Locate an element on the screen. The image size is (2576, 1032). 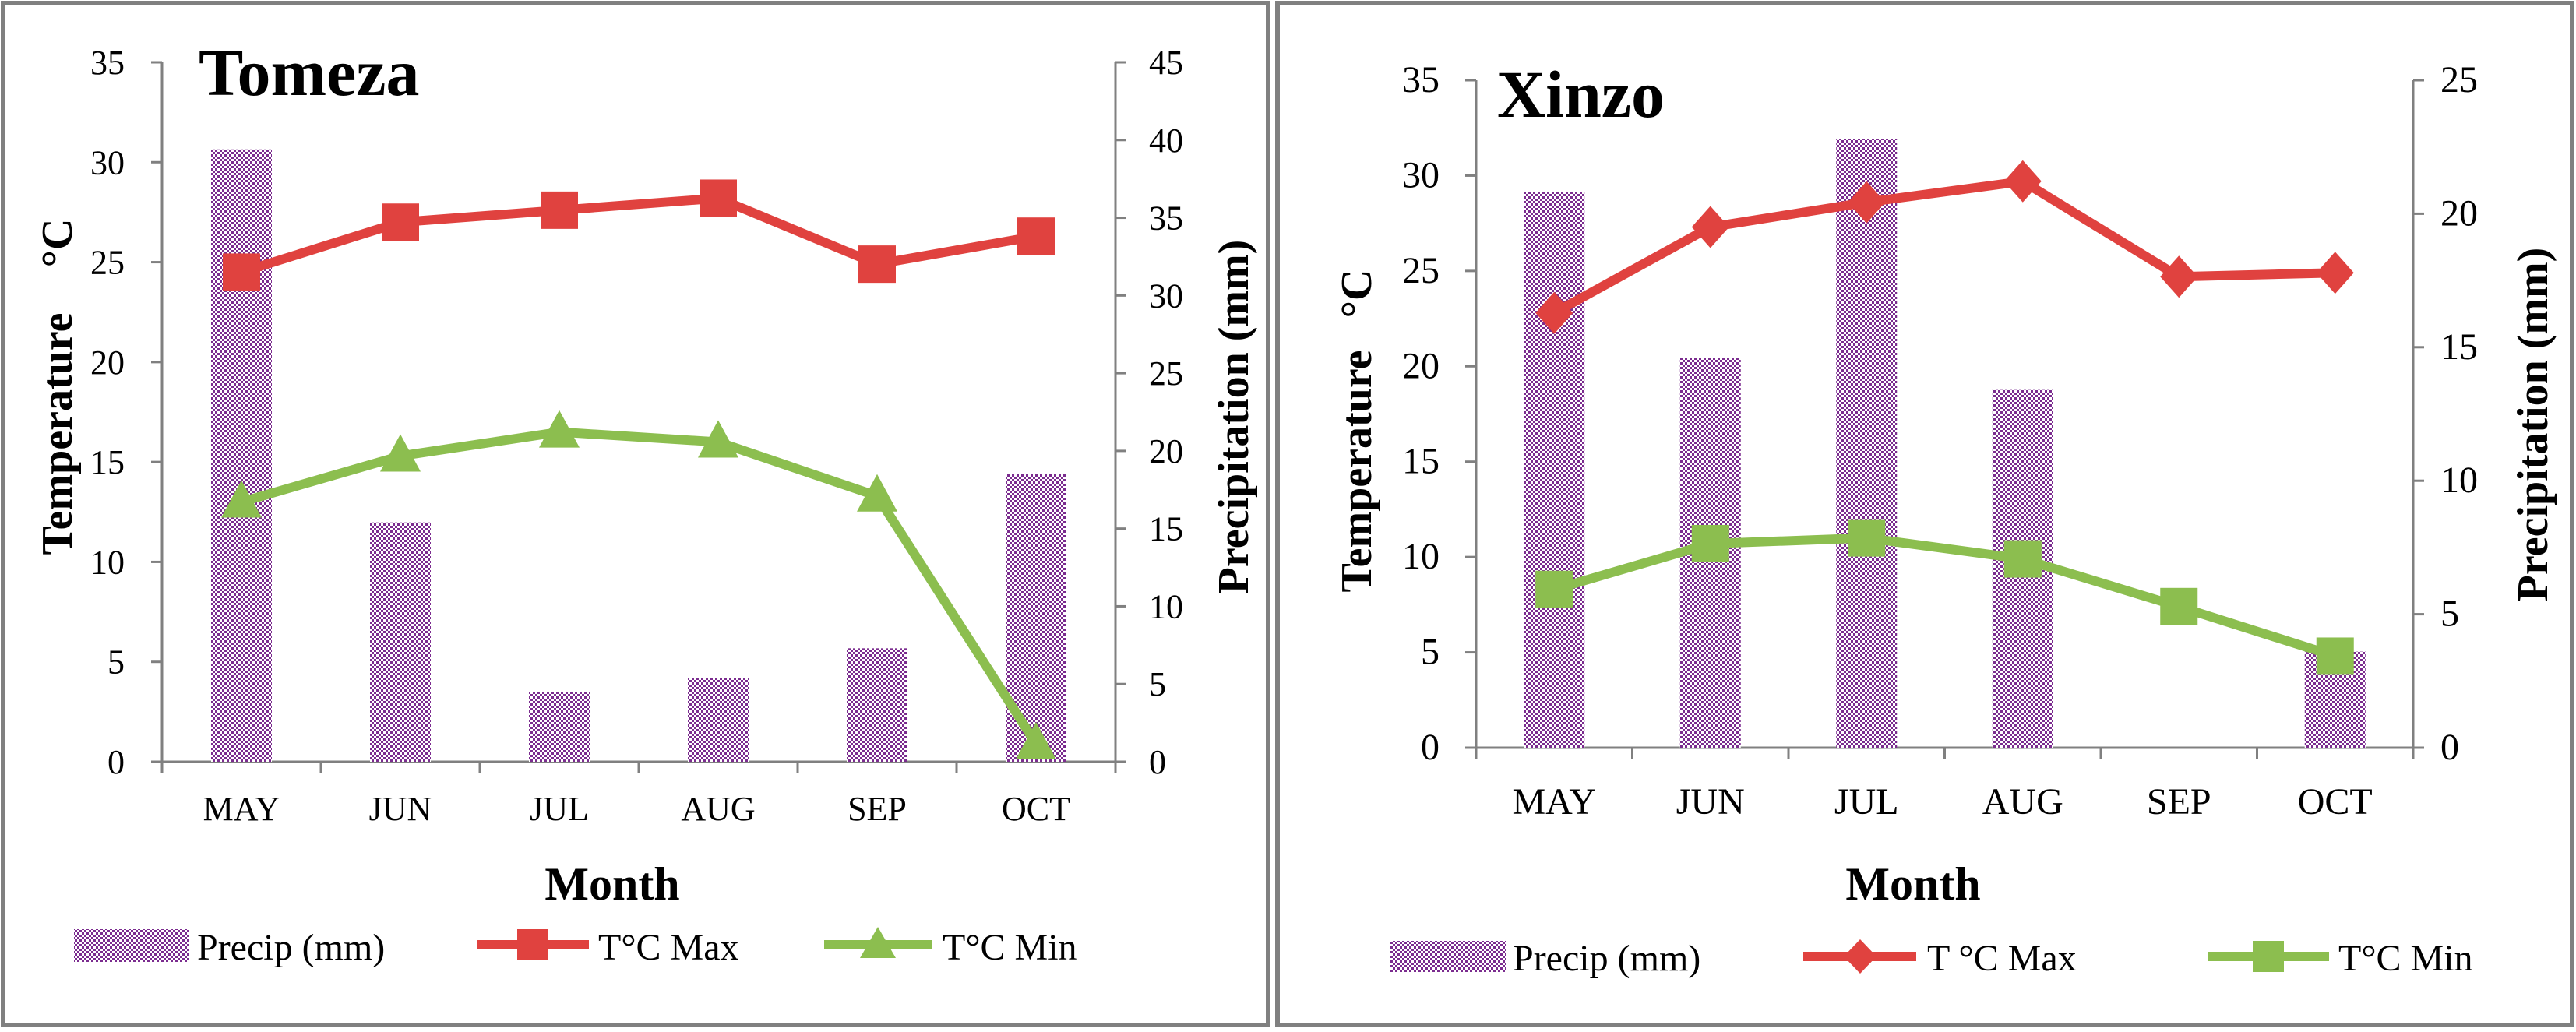
x-tick-label: SEP is located at coordinates (878, 809).